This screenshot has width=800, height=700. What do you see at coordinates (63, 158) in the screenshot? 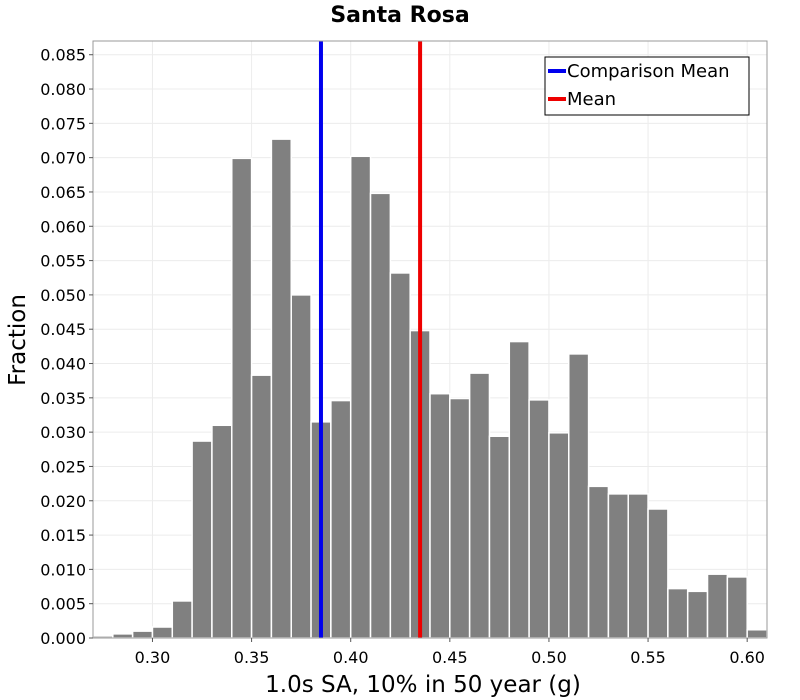
I see `y-tick-label: 0.070` at bounding box center [63, 158].